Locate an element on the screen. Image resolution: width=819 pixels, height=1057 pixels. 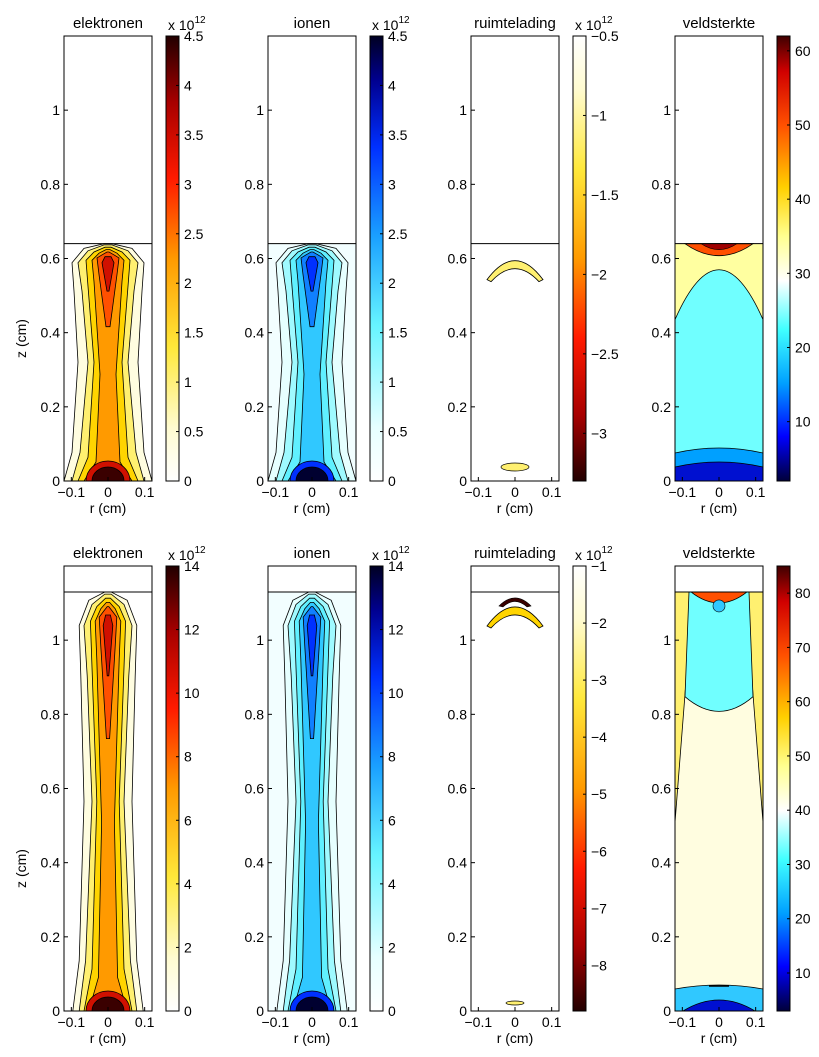
colorbar-tick-label: 4 is located at coordinates (392, 884).